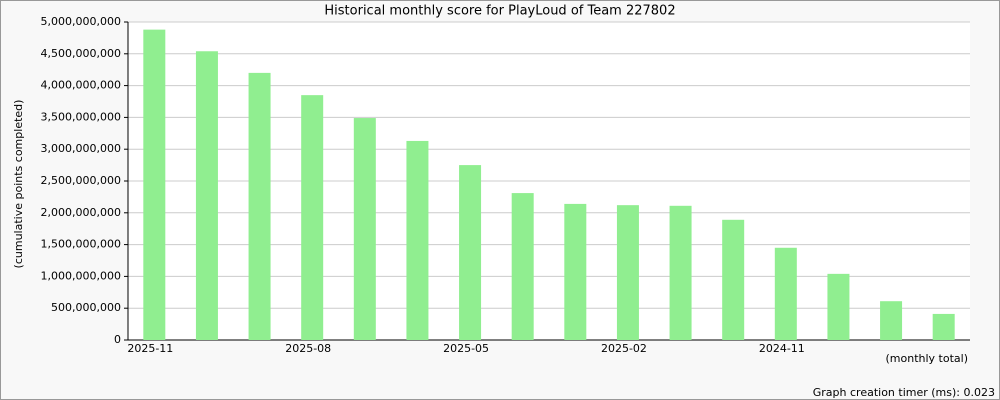 This screenshot has width=1000, height=400. I want to click on y-axis-label: (cumulative points completed), so click(18, 184).